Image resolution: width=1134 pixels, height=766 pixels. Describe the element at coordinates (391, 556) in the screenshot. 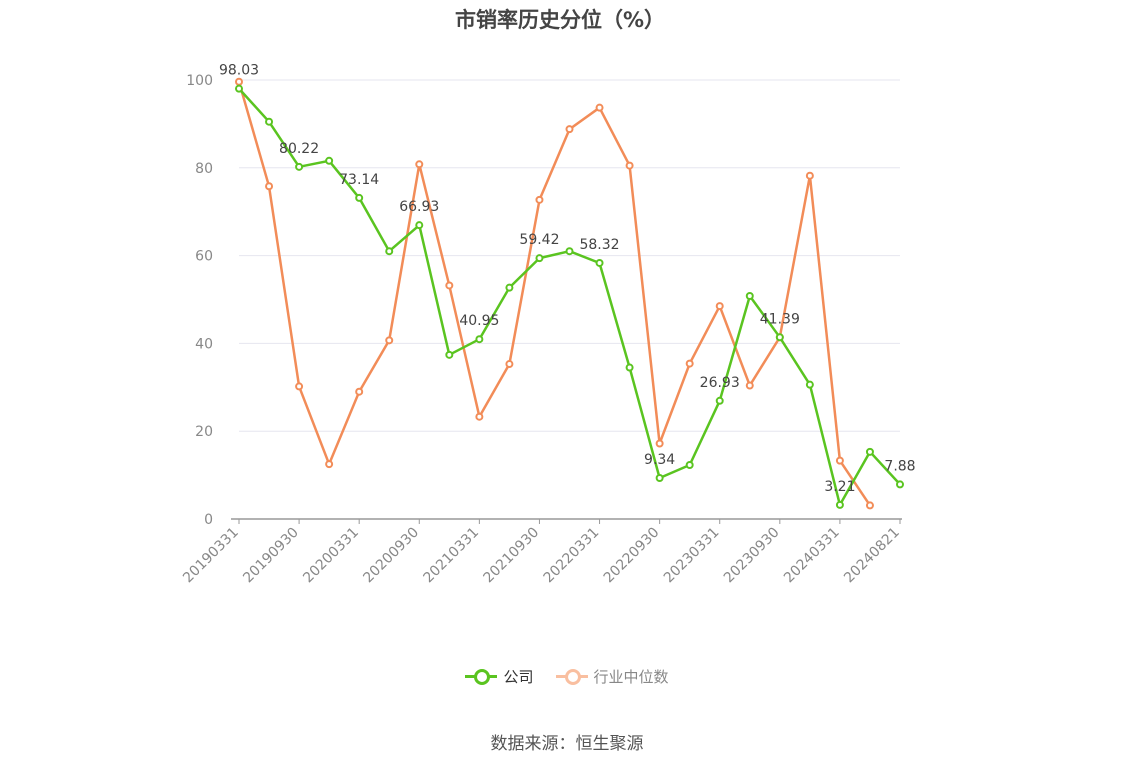

I see `x-tick-label: 20200930` at that location.